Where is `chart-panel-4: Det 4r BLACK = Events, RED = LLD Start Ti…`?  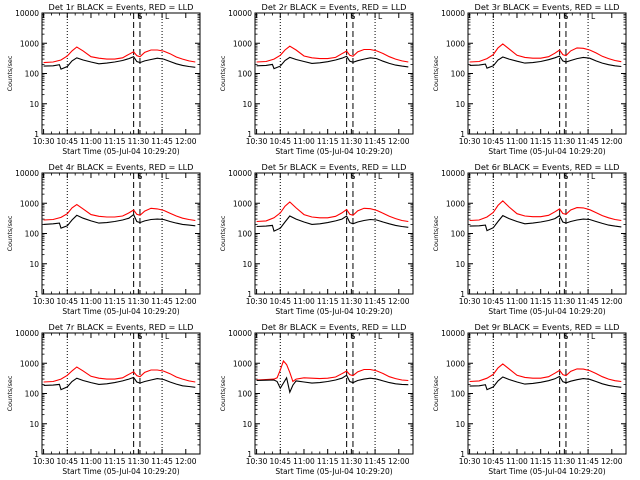
chart-panel-4: Det 4r BLACK = Events, RED = LLD Start Ti… is located at coordinates (103, 239).